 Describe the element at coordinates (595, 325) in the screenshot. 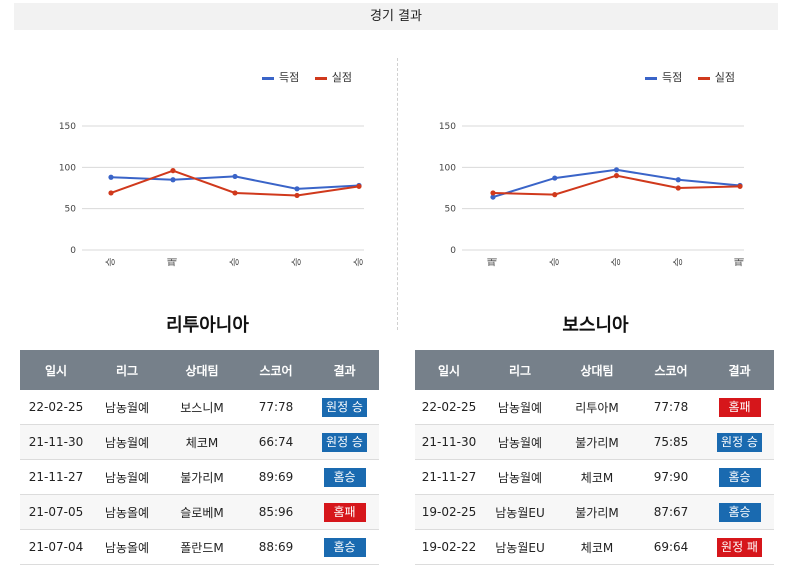

I see `team-name: 보스니아` at that location.